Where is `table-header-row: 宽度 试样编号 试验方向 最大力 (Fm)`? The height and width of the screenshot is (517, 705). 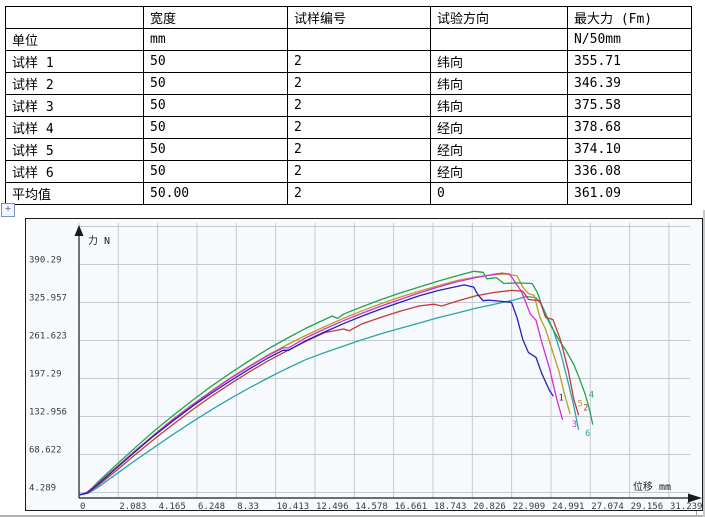
table-header-row: 宽度 试样编号 试验方向 最大力 (Fm) is located at coordinates (348, 17).